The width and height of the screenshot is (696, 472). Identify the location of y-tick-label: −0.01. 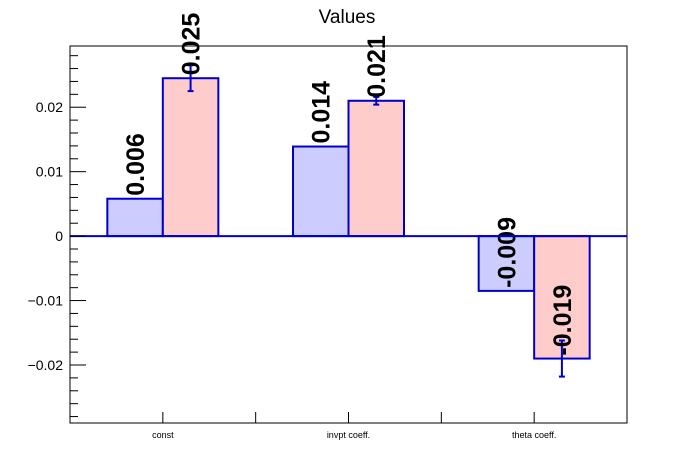
(46, 301).